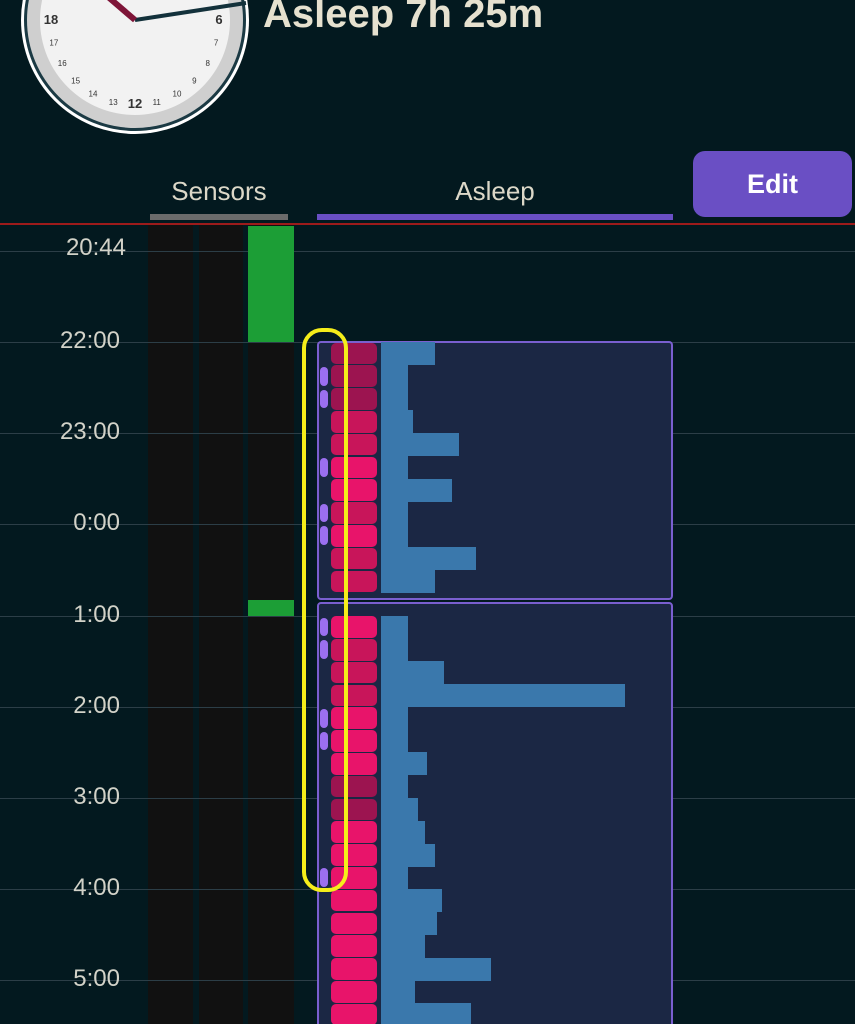  Describe the element at coordinates (325, 610) in the screenshot. I see `highlight-annotation` at that location.